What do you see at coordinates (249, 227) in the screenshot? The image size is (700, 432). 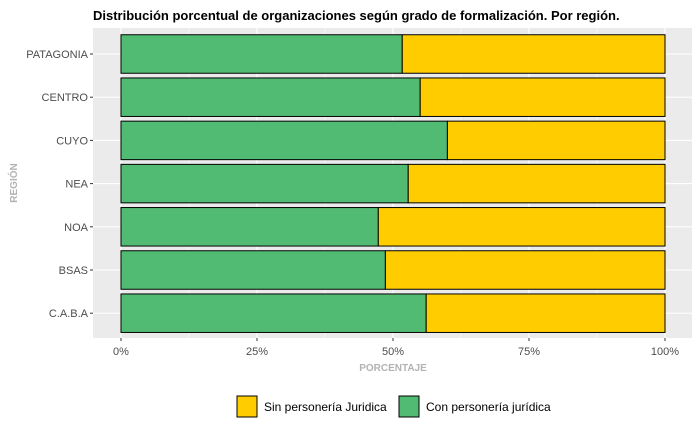 I see `bar-con-personeria-noa` at bounding box center [249, 227].